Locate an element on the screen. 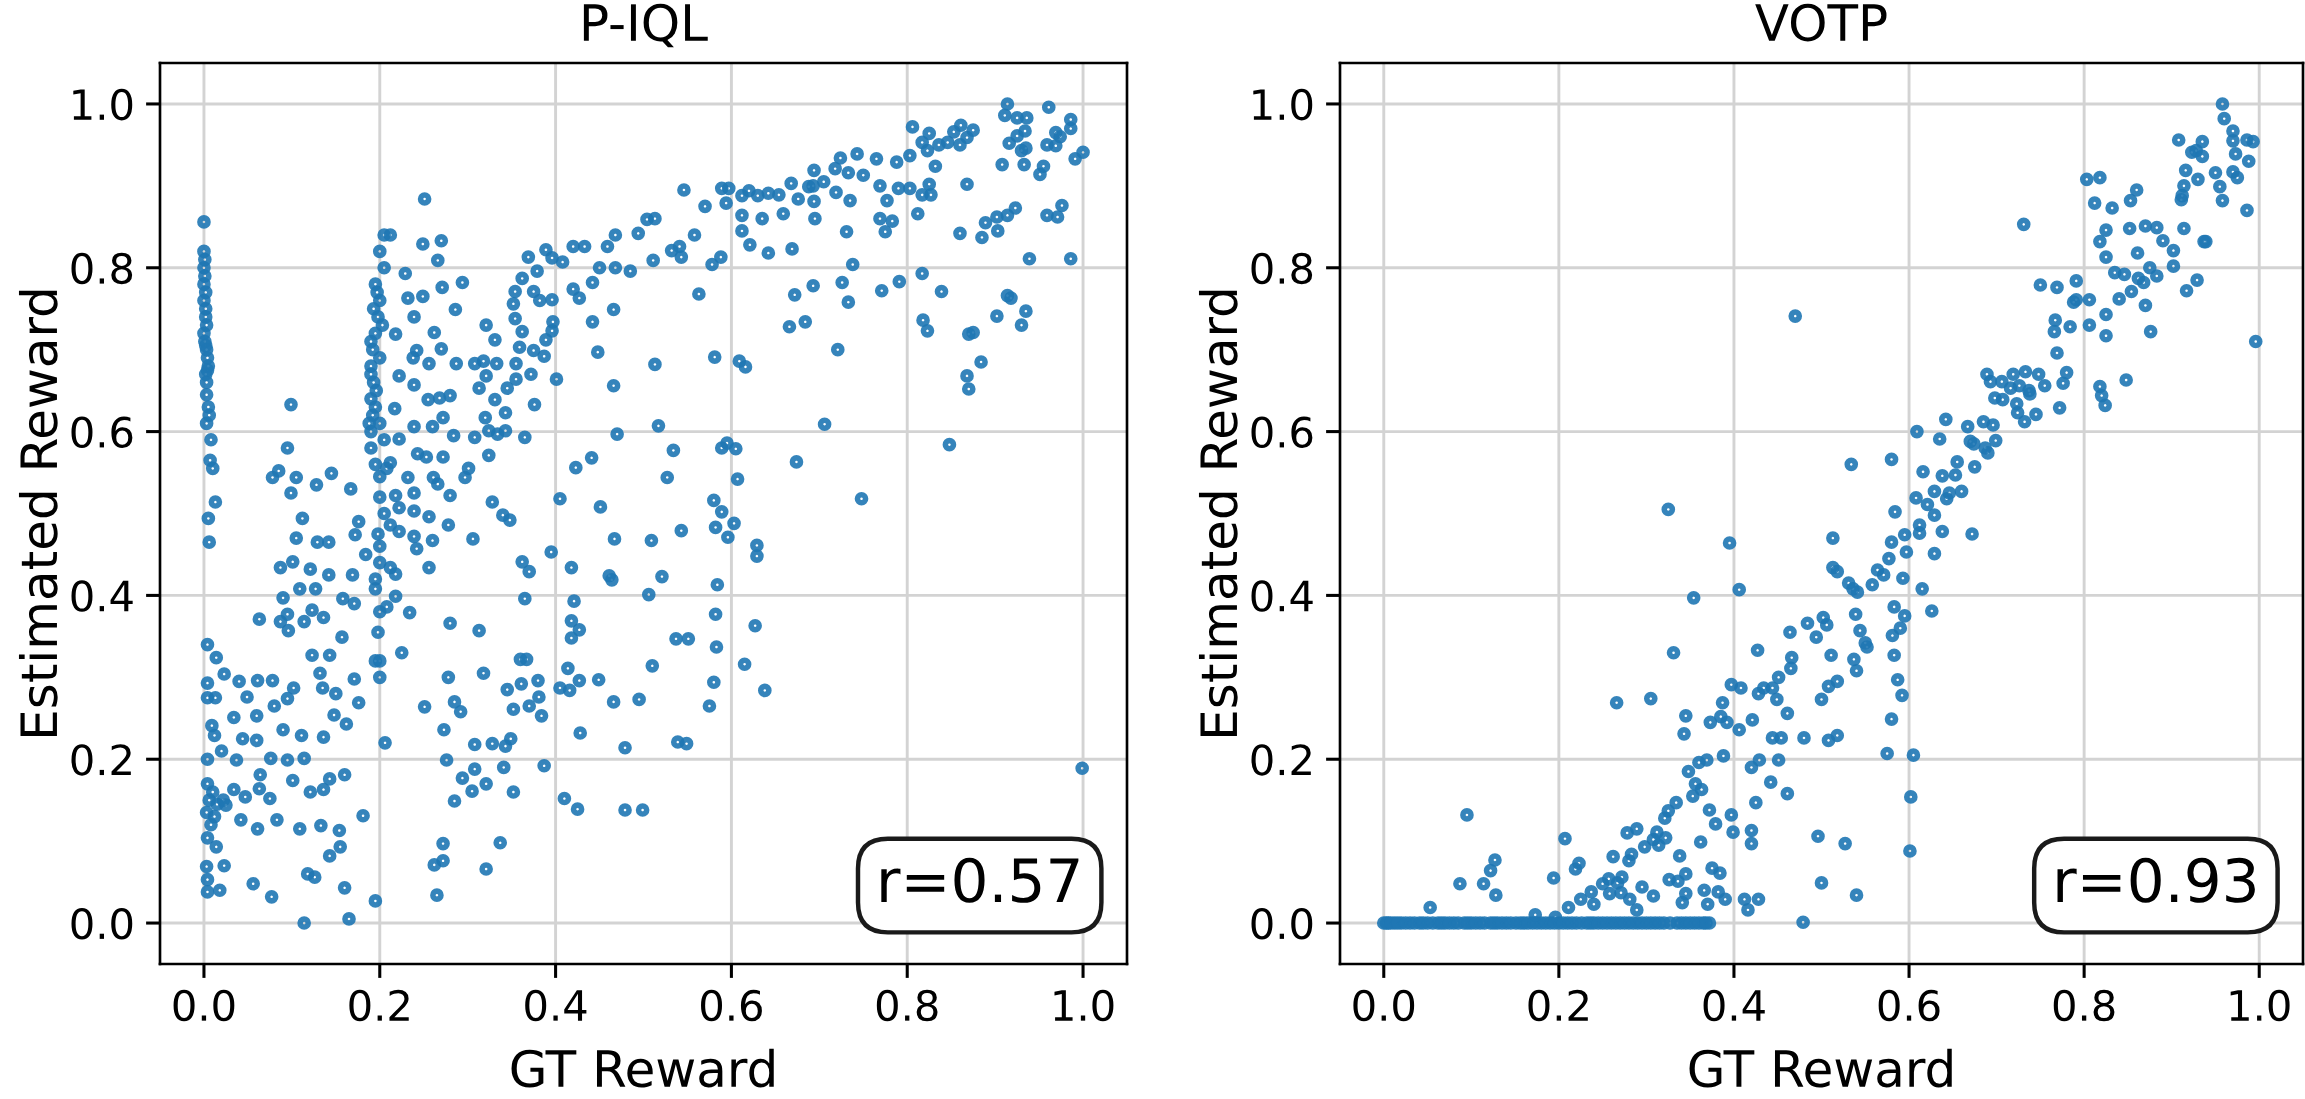 The width and height of the screenshot is (2305, 1099). chart-title: VOTP is located at coordinates (1821, 22).